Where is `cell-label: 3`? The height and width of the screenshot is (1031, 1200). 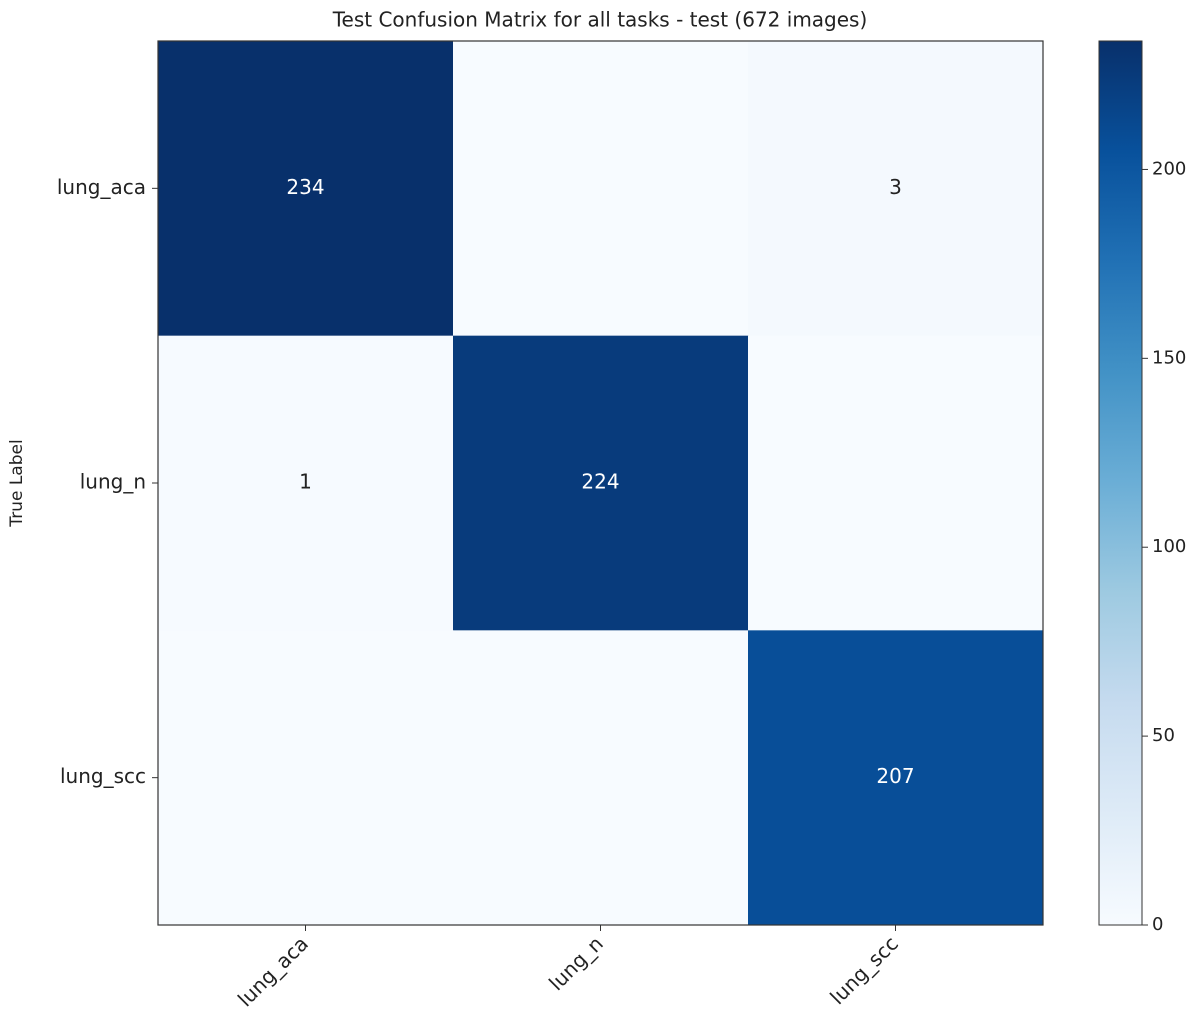 cell-label: 3 is located at coordinates (895, 187).